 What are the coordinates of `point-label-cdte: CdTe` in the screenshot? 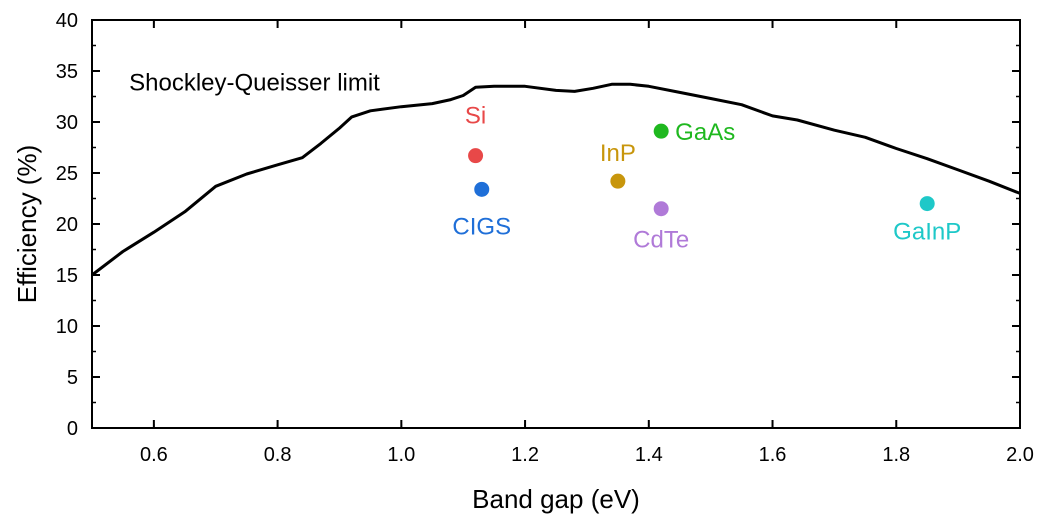 It's located at (661, 240).